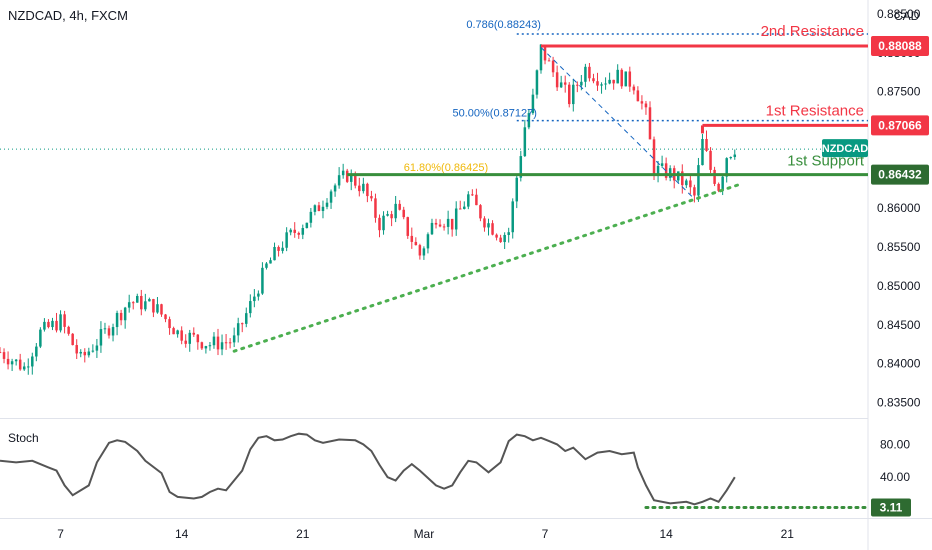 This screenshot has width=932, height=550. I want to click on stoch-line, so click(368, 469).